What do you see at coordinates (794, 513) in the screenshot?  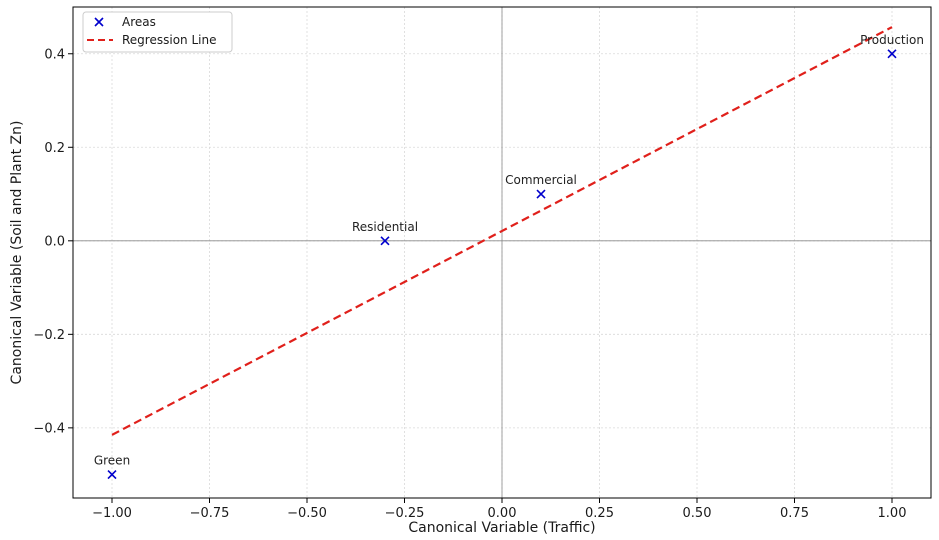 I see `x-tick-label: 0.75` at bounding box center [794, 513].